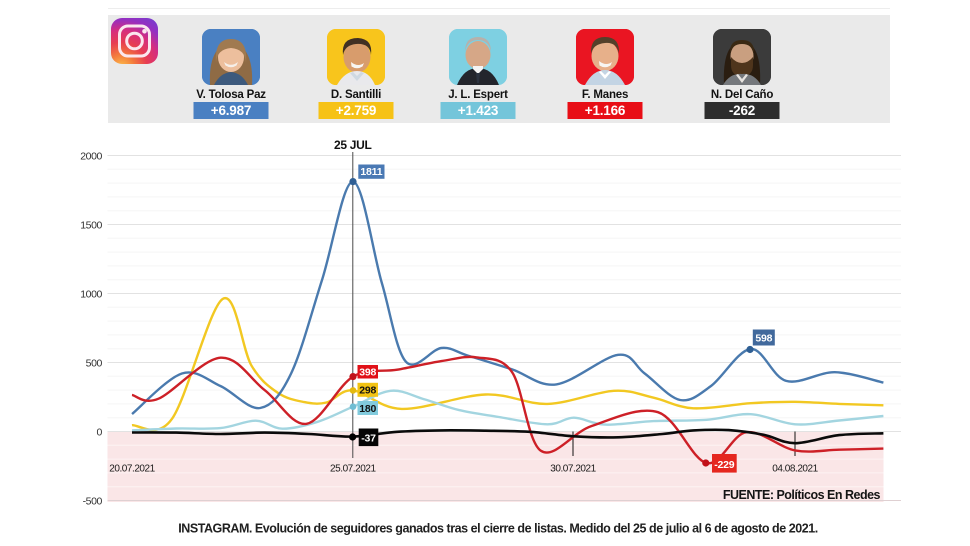 This screenshot has width=970, height=546. I want to click on svg-text: 298, so click(367, 391).